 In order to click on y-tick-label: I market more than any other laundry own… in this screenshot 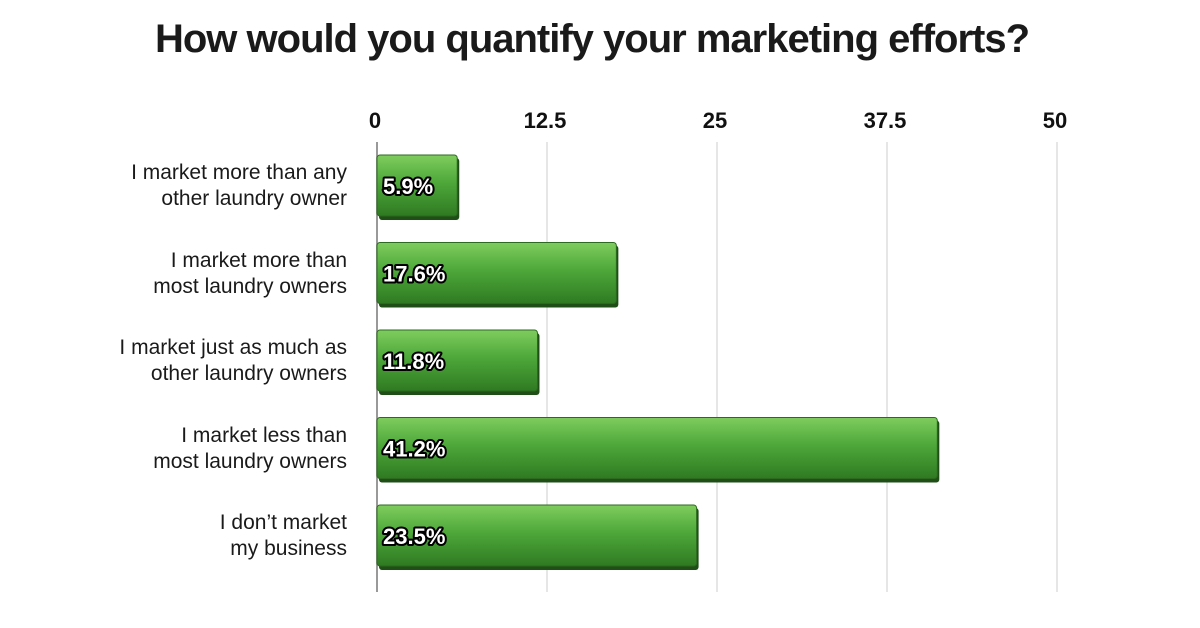, I will do `click(239, 185)`.